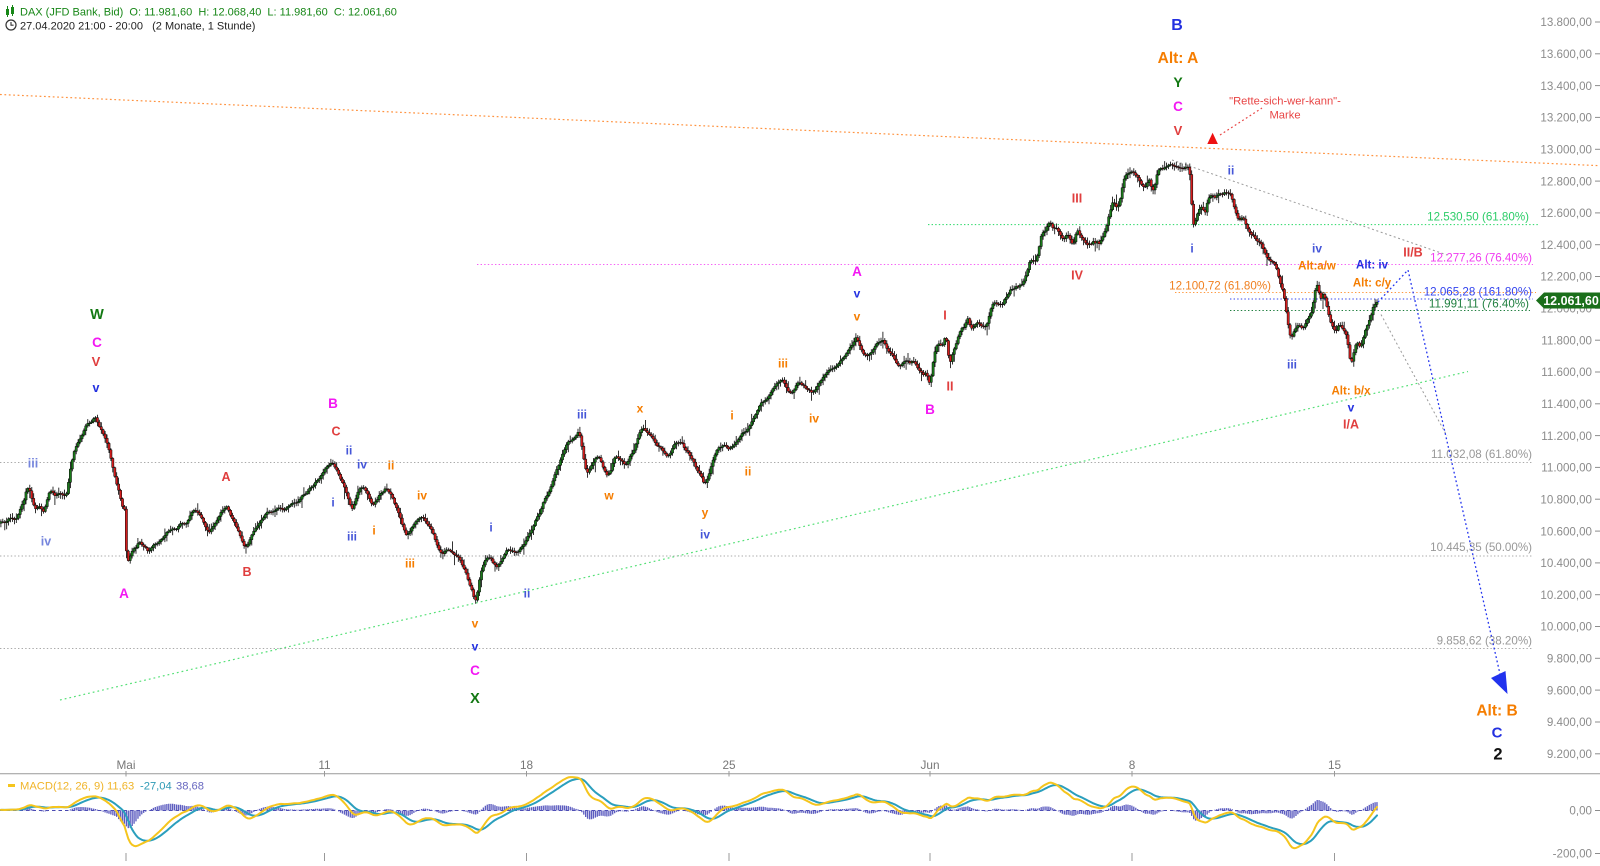 This screenshot has height=866, width=1600. I want to click on svg-text: Alt: A, so click(1178, 58).